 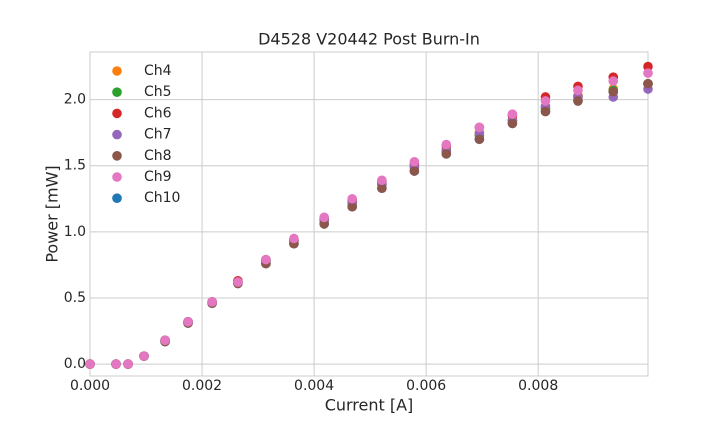 I want to click on y-tick-label: 0.0, so click(x=75, y=364).